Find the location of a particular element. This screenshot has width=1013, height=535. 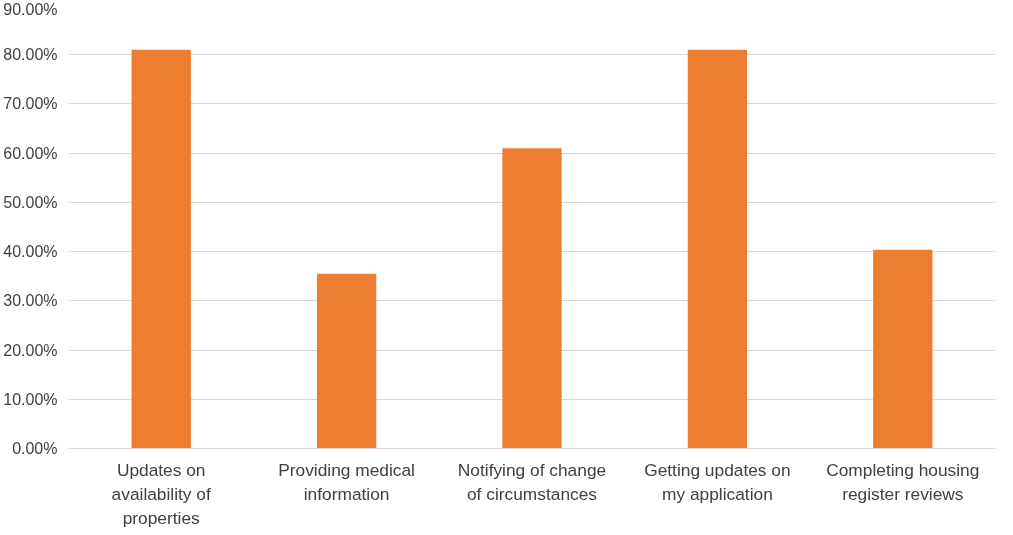

y-tick-label: 50.00% is located at coordinates (30, 202).